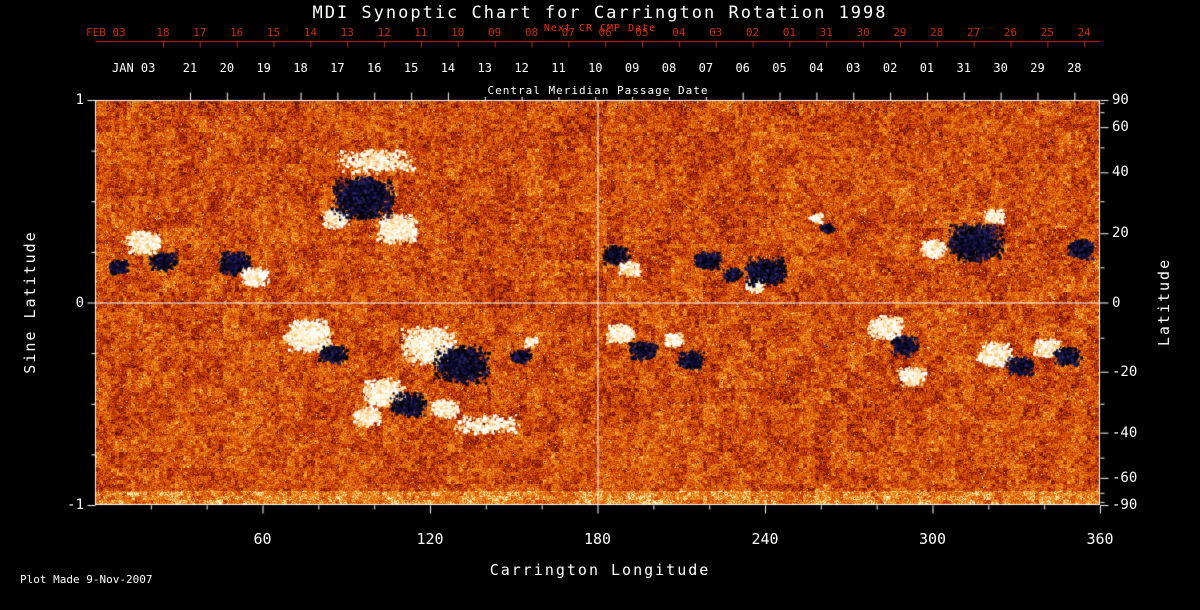 The height and width of the screenshot is (610, 1200). I want to click on y-axis-left-title: Sine Latitude, so click(30, 302).